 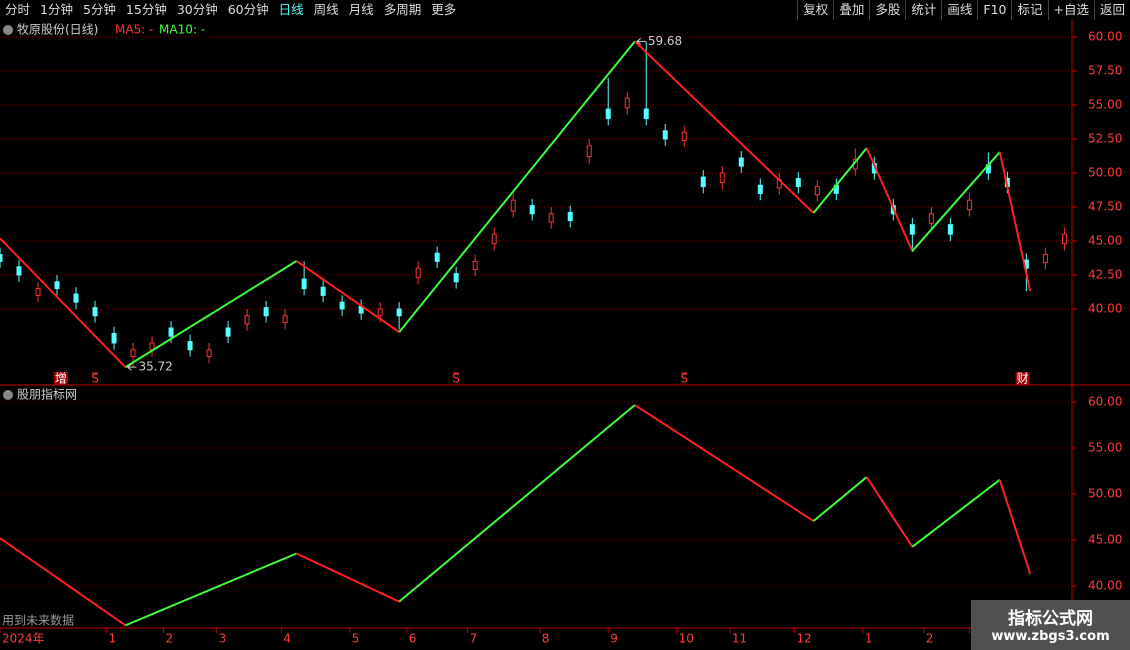 What do you see at coordinates (18, 9) in the screenshot?
I see `toolbar-item: 分时` at bounding box center [18, 9].